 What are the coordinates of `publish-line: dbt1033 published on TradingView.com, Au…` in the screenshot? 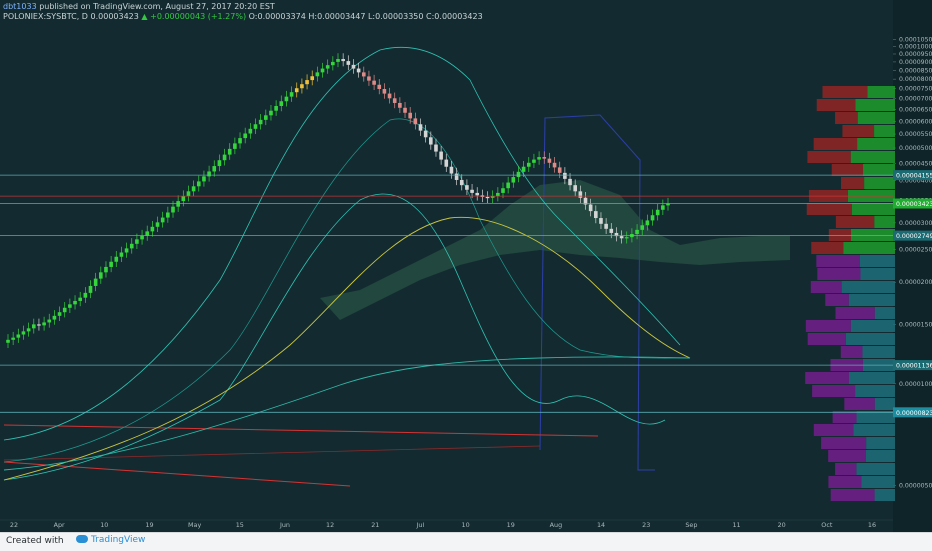 It's located at (139, 6).